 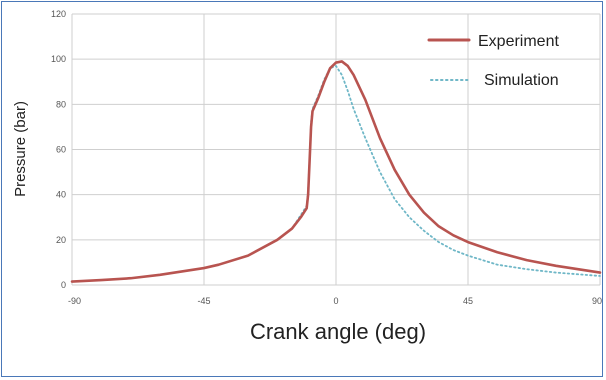 What do you see at coordinates (58, 14) in the screenshot?
I see `y-tick-label: 120` at bounding box center [58, 14].